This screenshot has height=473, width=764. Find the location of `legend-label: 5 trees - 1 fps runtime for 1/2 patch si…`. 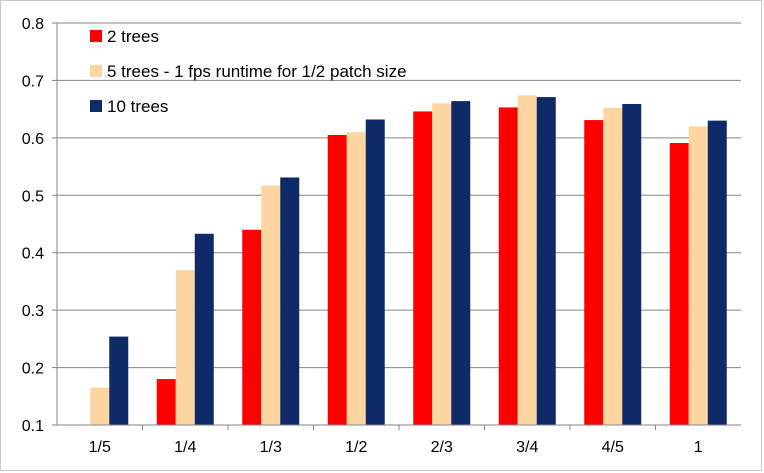

legend-label: 5 trees - 1 fps runtime for 1/2 patch si… is located at coordinates (257, 71).